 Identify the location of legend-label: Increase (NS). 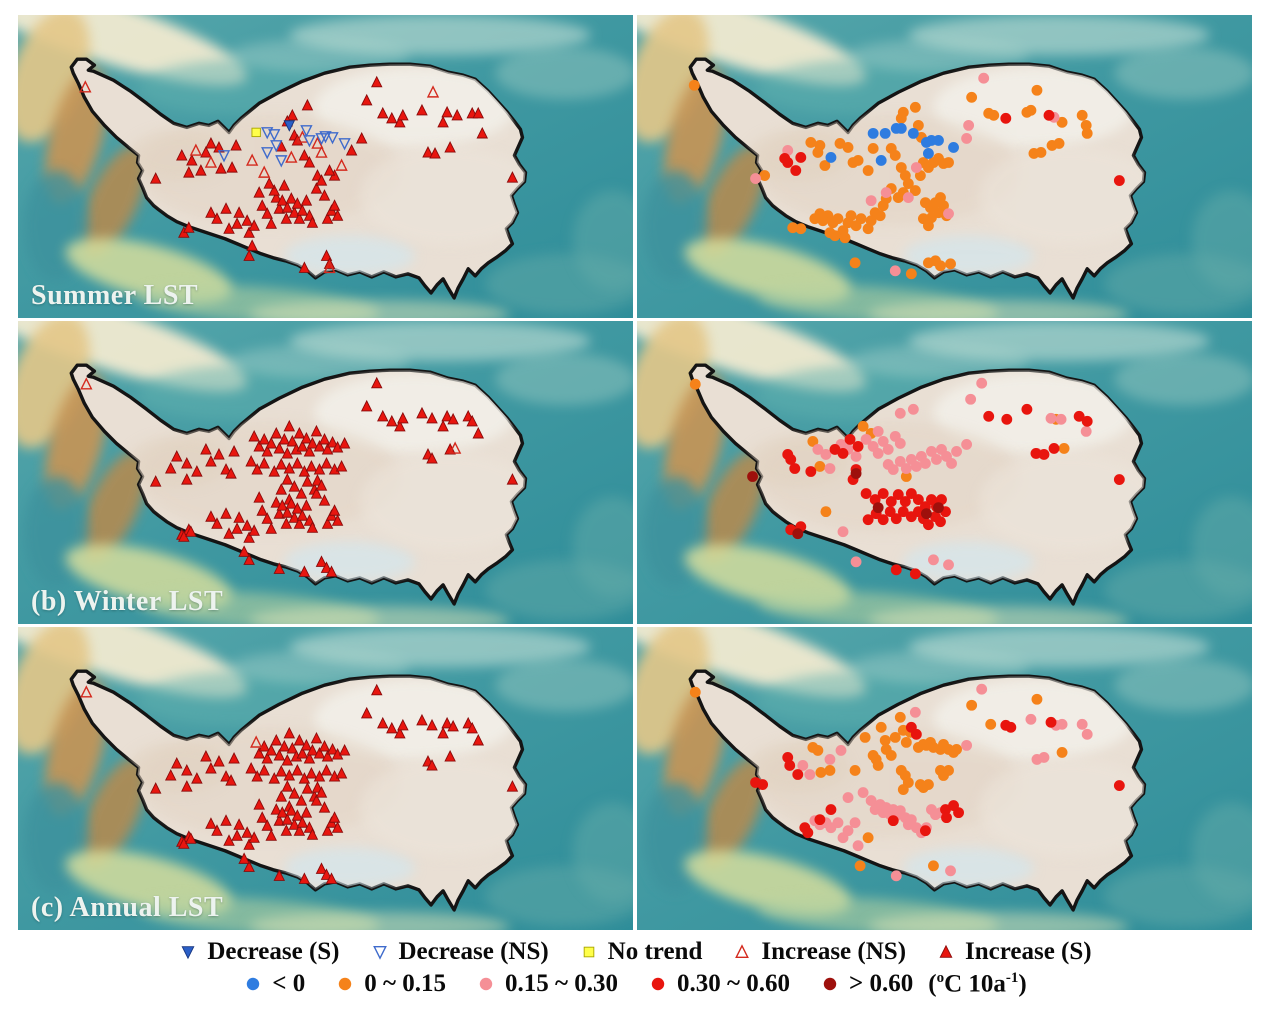
(834, 951).